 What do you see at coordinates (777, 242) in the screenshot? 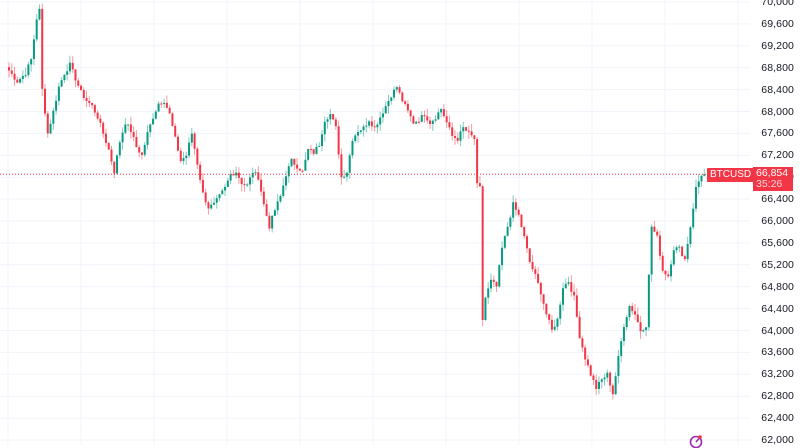
I see `price-tick-label: 65,600` at bounding box center [777, 242].